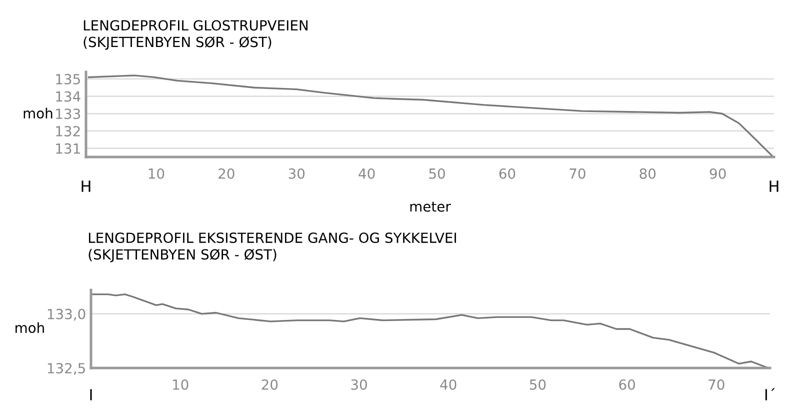 Image resolution: width=789 pixels, height=412 pixels. Describe the element at coordinates (648, 173) in the screenshot. I see `x-tick-label: 80` at that location.